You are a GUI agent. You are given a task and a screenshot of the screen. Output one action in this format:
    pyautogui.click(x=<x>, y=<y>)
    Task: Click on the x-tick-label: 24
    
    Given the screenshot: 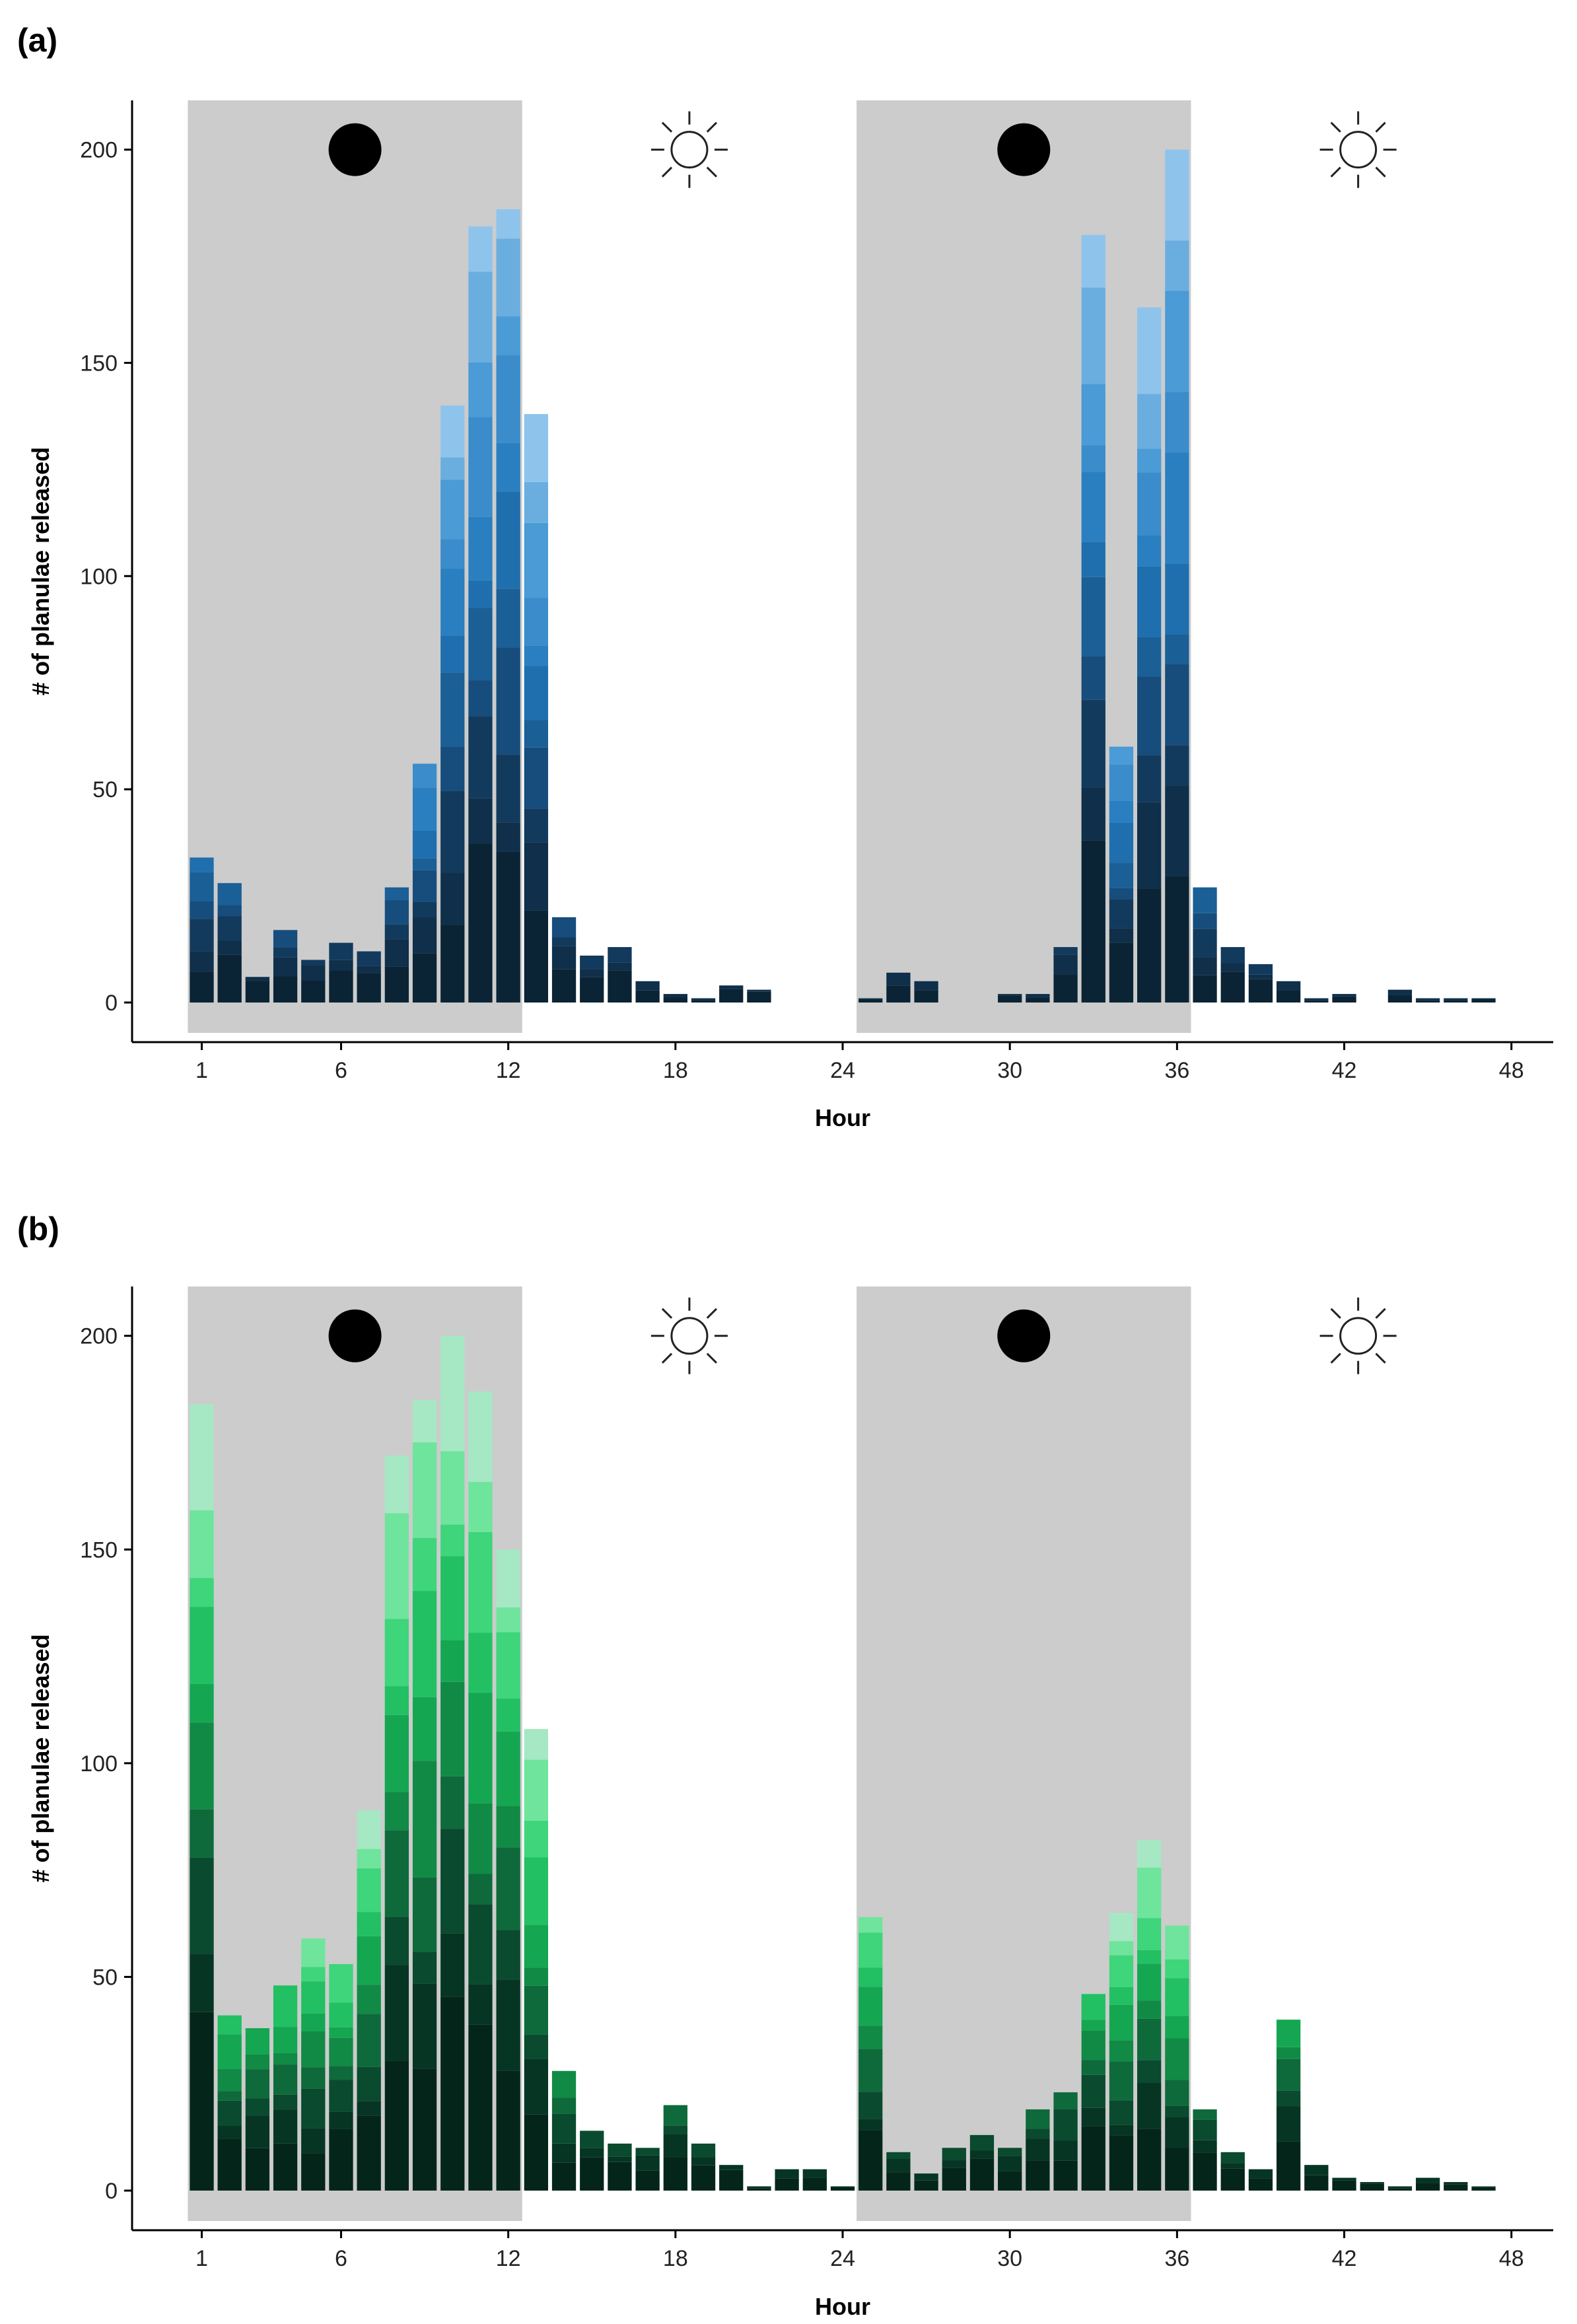 What is the action you would take?
    pyautogui.click(x=842, y=2258)
    